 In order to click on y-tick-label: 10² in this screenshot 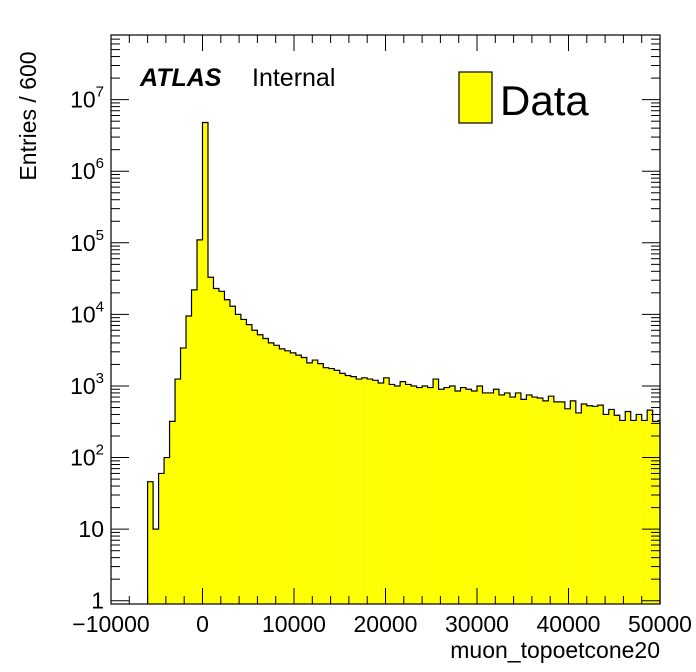, I will do `click(87, 456)`.